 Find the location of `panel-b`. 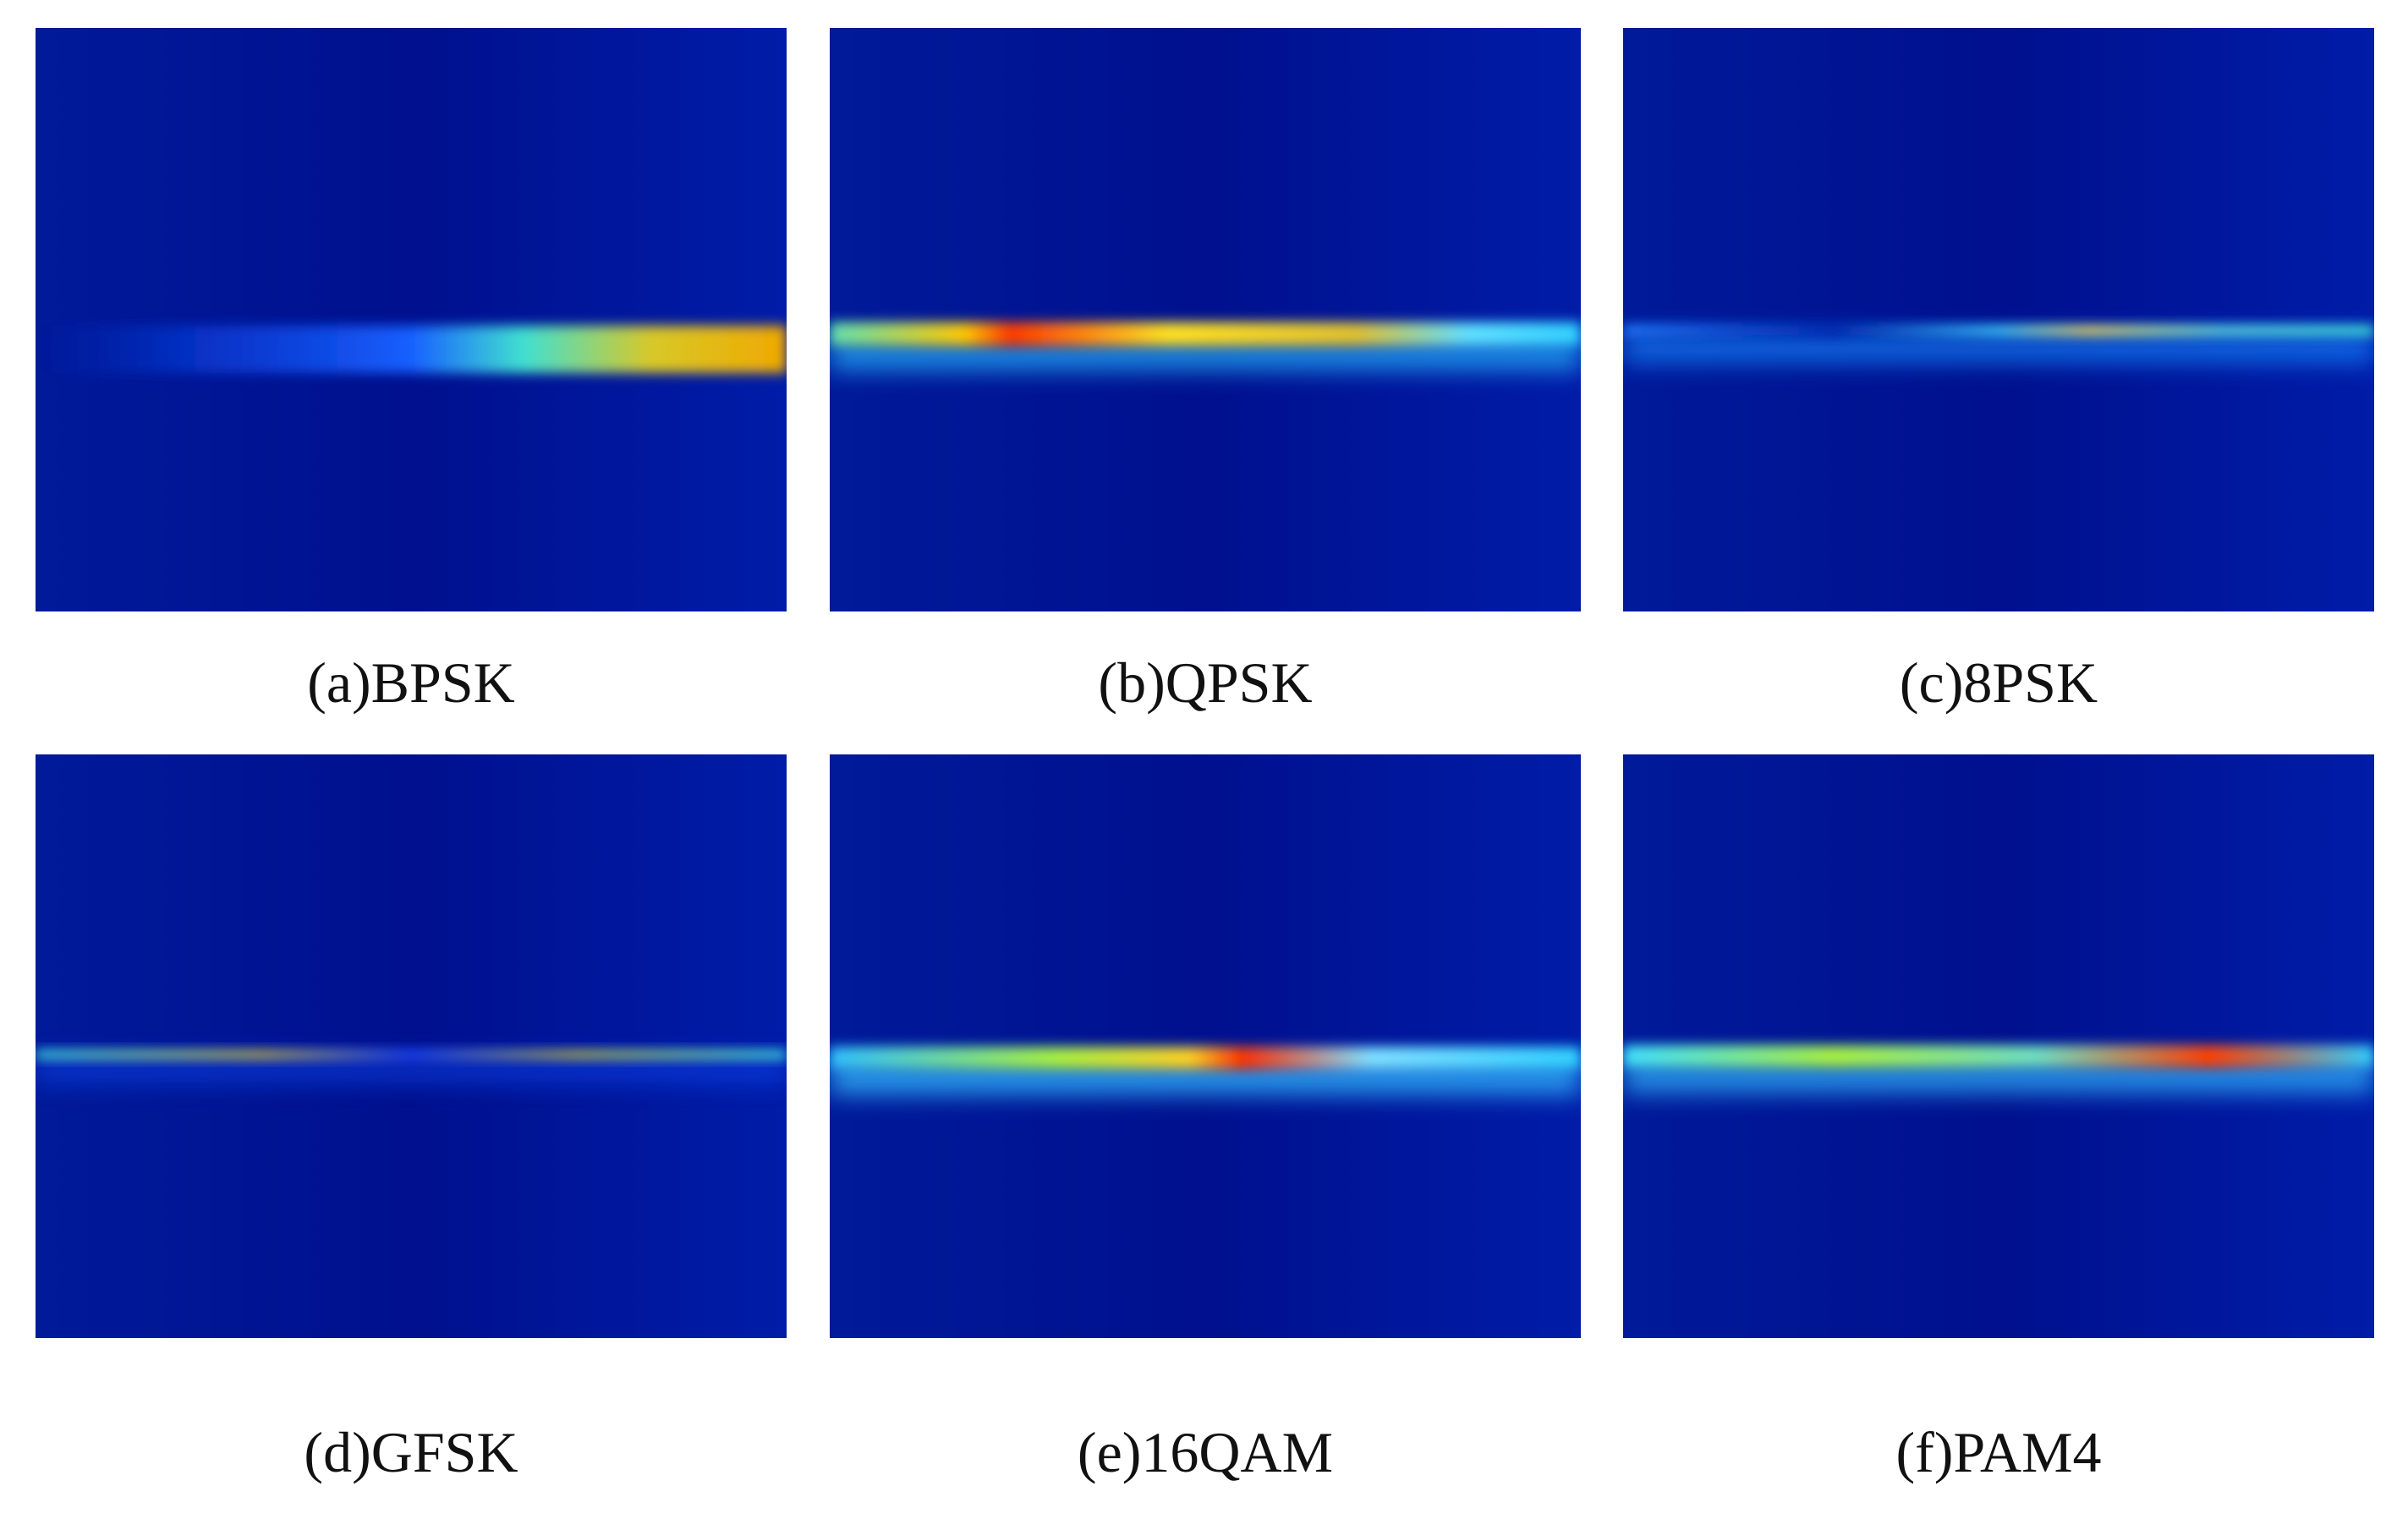

panel-b is located at coordinates (1205, 319).